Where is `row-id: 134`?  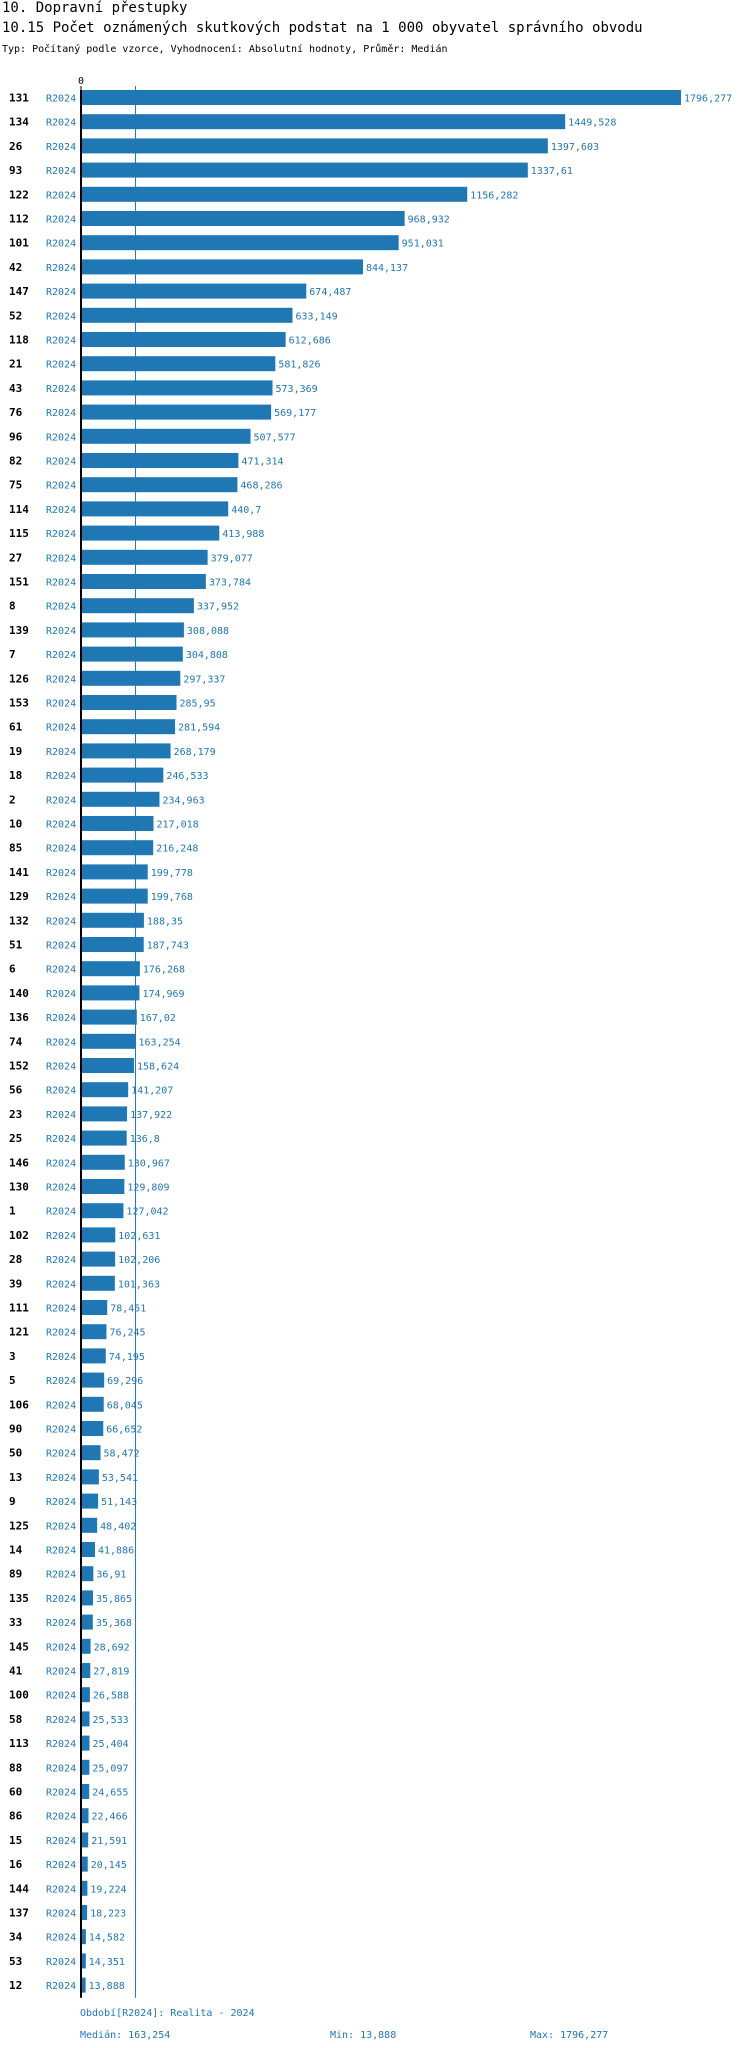 row-id: 134 is located at coordinates (19, 122).